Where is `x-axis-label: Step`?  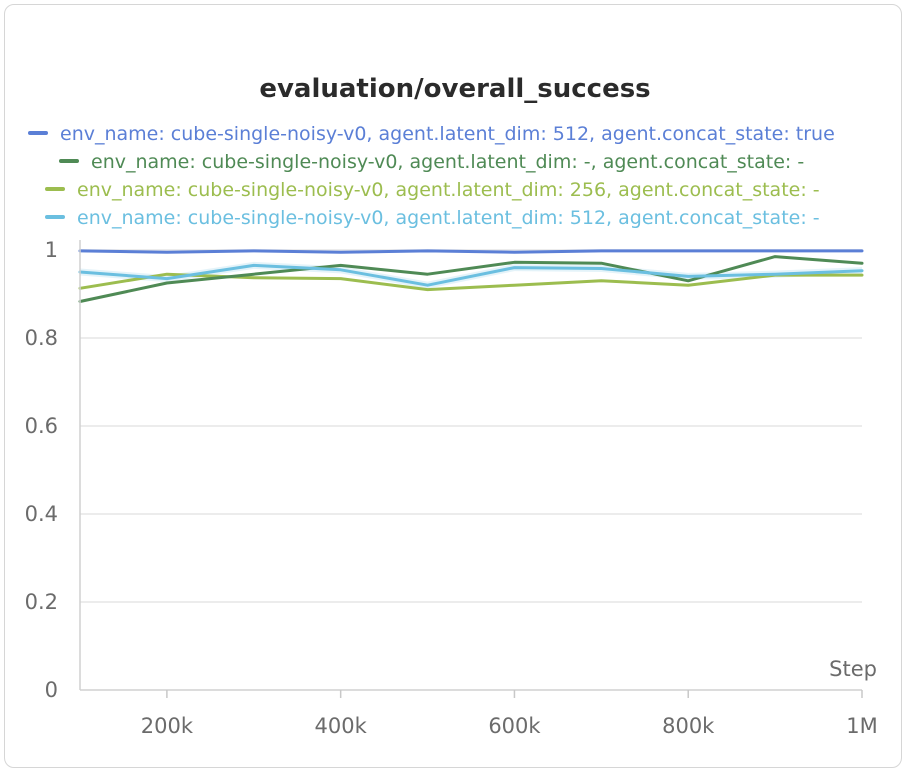
x-axis-label: Step is located at coordinates (853, 669).